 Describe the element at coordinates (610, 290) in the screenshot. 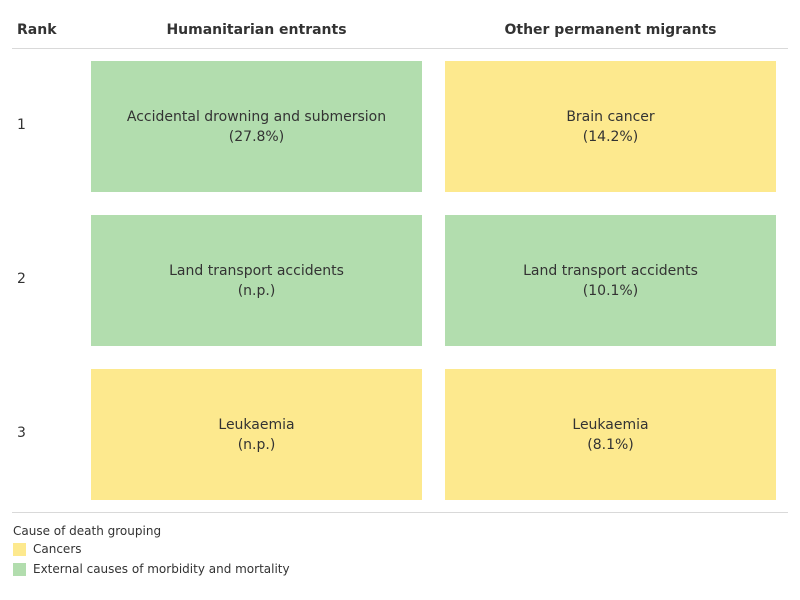

I see `cause-percent: (10.1%)` at that location.